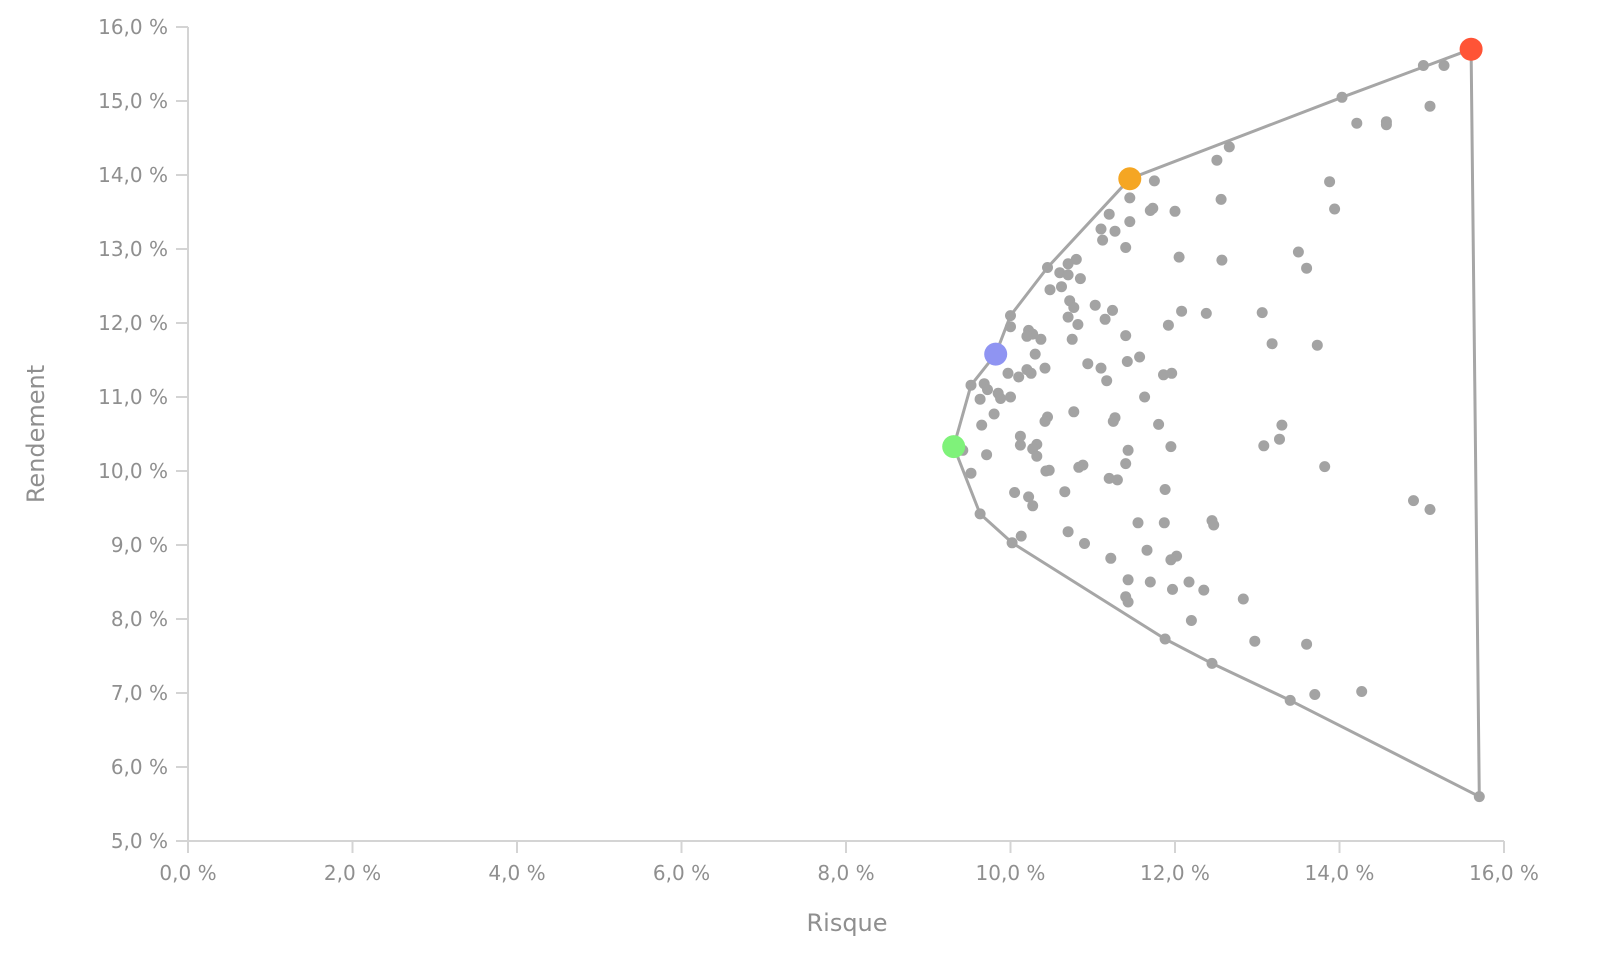 The image size is (1600, 978). What do you see at coordinates (133, 249) in the screenshot?
I see `y-tick-label: 13,0 %` at bounding box center [133, 249].